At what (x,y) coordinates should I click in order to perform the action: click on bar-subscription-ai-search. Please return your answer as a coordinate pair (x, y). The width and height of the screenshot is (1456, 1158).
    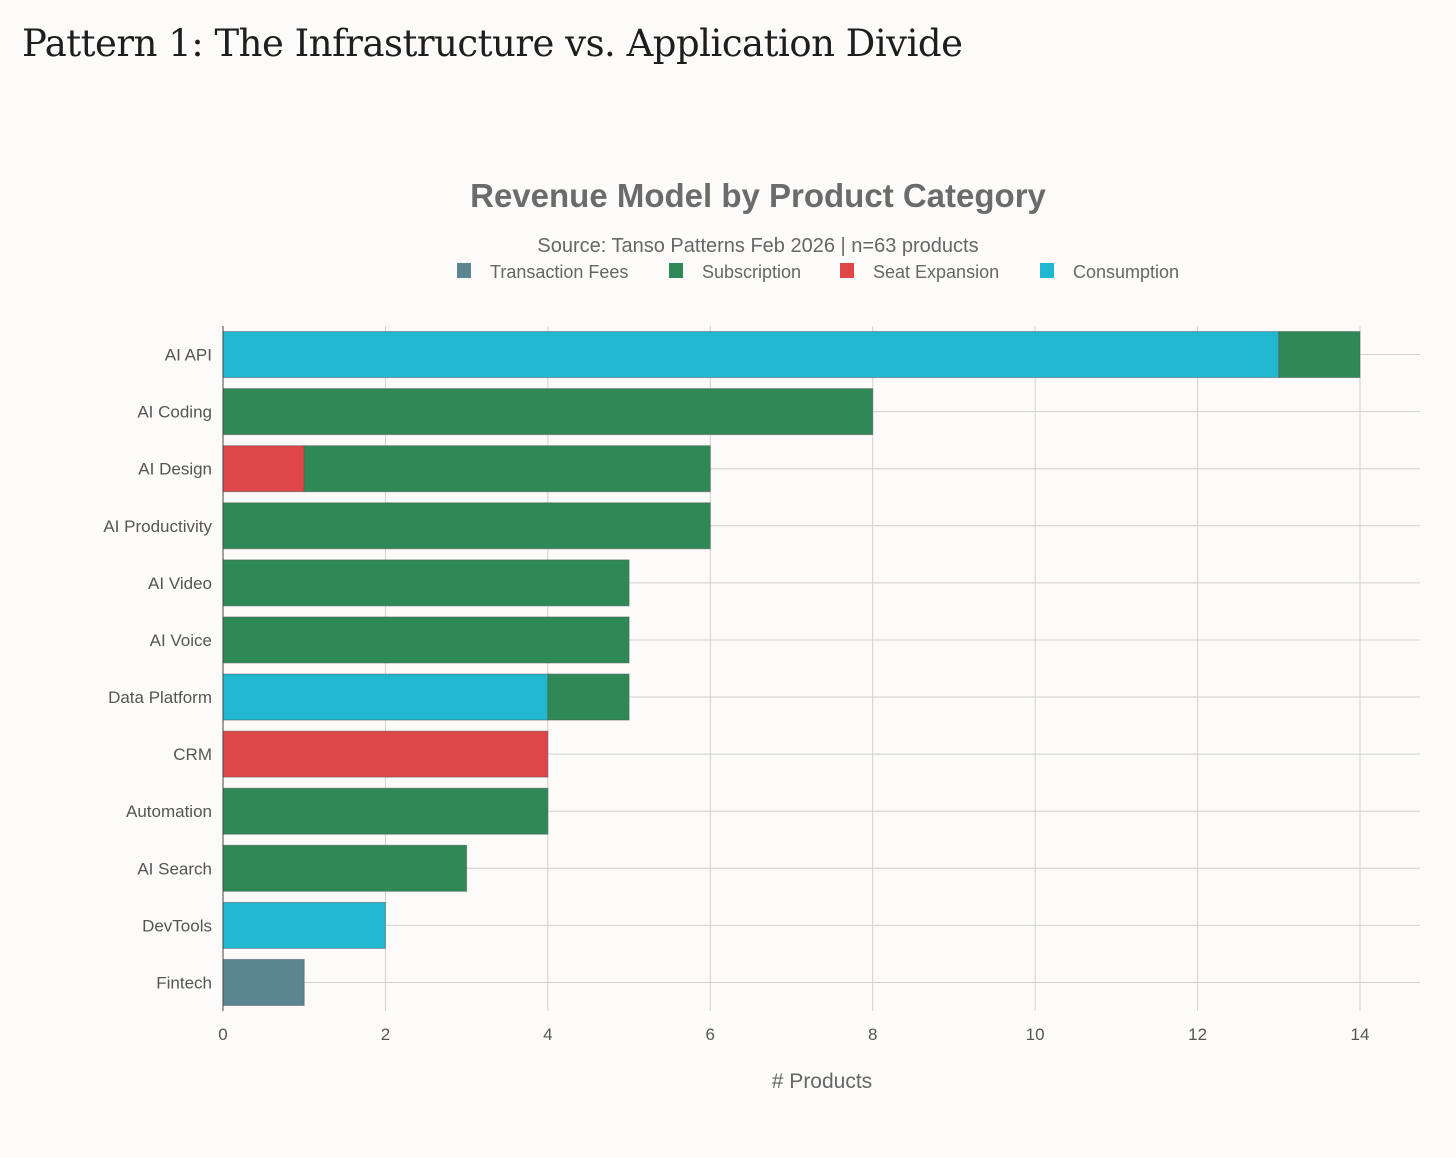
    Looking at the image, I should click on (345, 868).